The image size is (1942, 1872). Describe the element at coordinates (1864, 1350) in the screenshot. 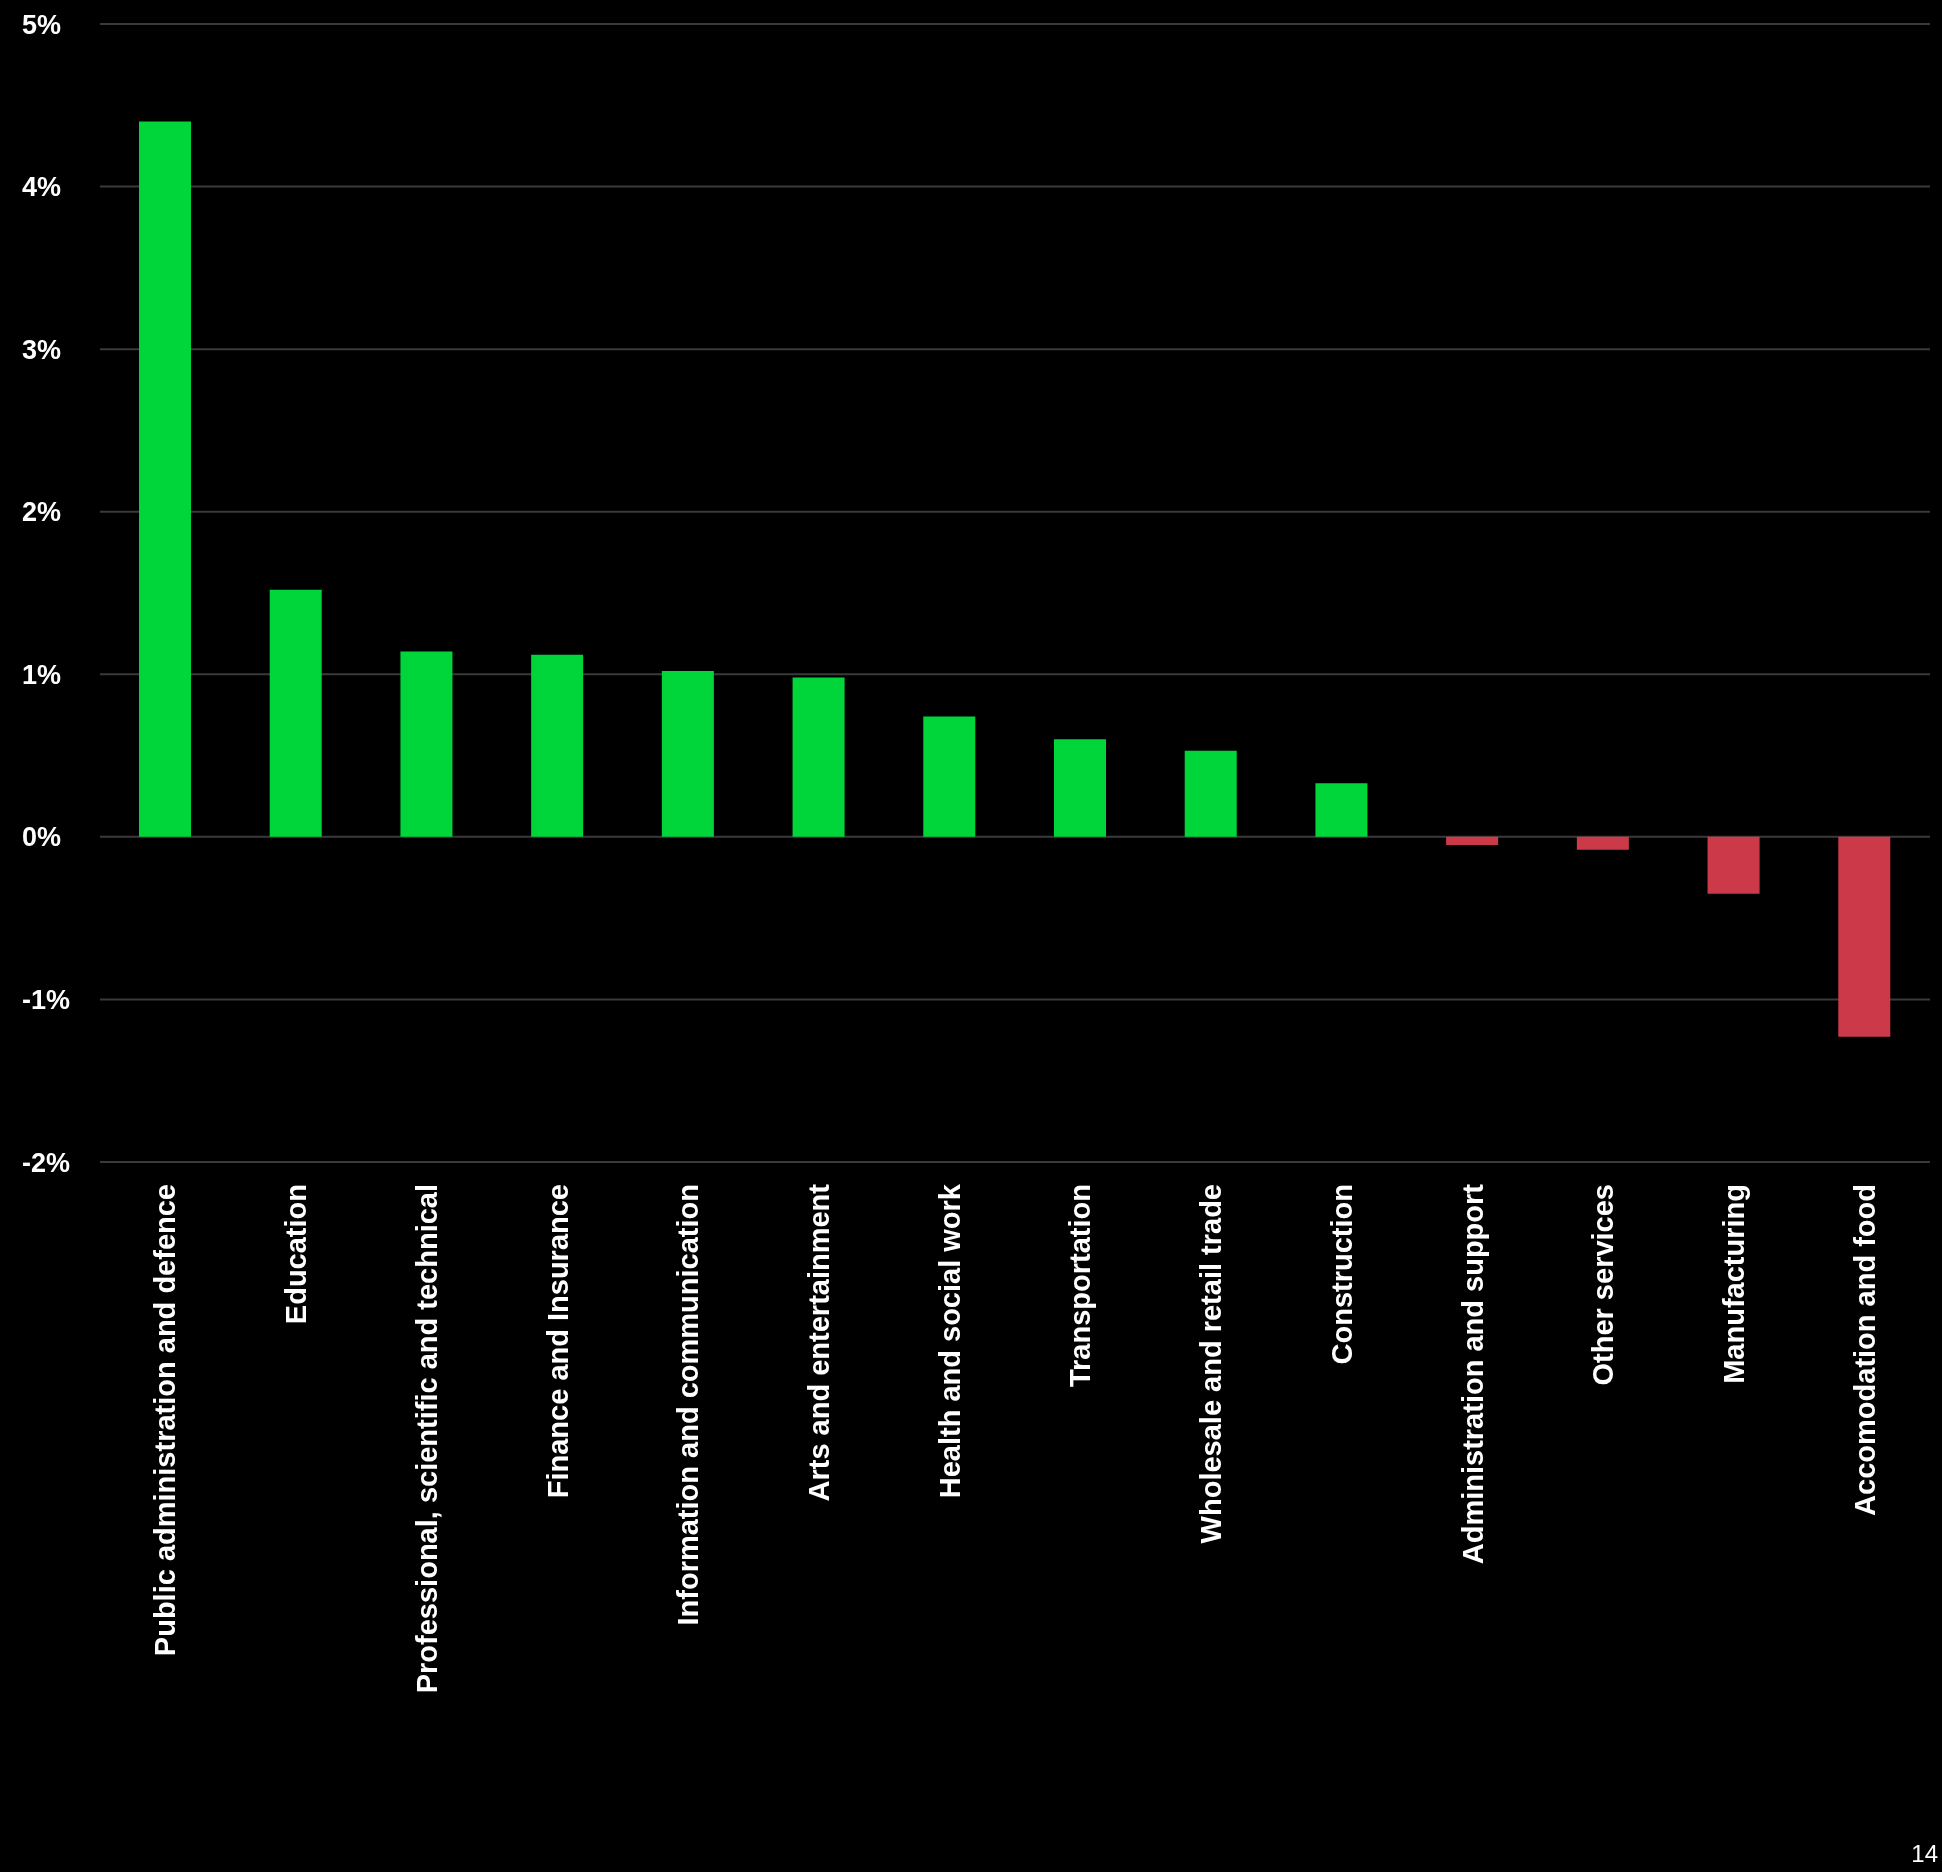

I see `x-tick-label: Accomodation and food` at that location.